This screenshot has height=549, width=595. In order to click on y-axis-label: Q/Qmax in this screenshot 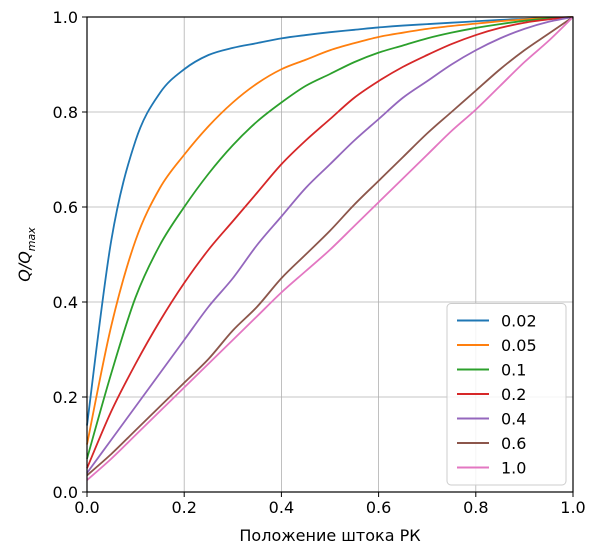, I will do `click(26, 254)`.